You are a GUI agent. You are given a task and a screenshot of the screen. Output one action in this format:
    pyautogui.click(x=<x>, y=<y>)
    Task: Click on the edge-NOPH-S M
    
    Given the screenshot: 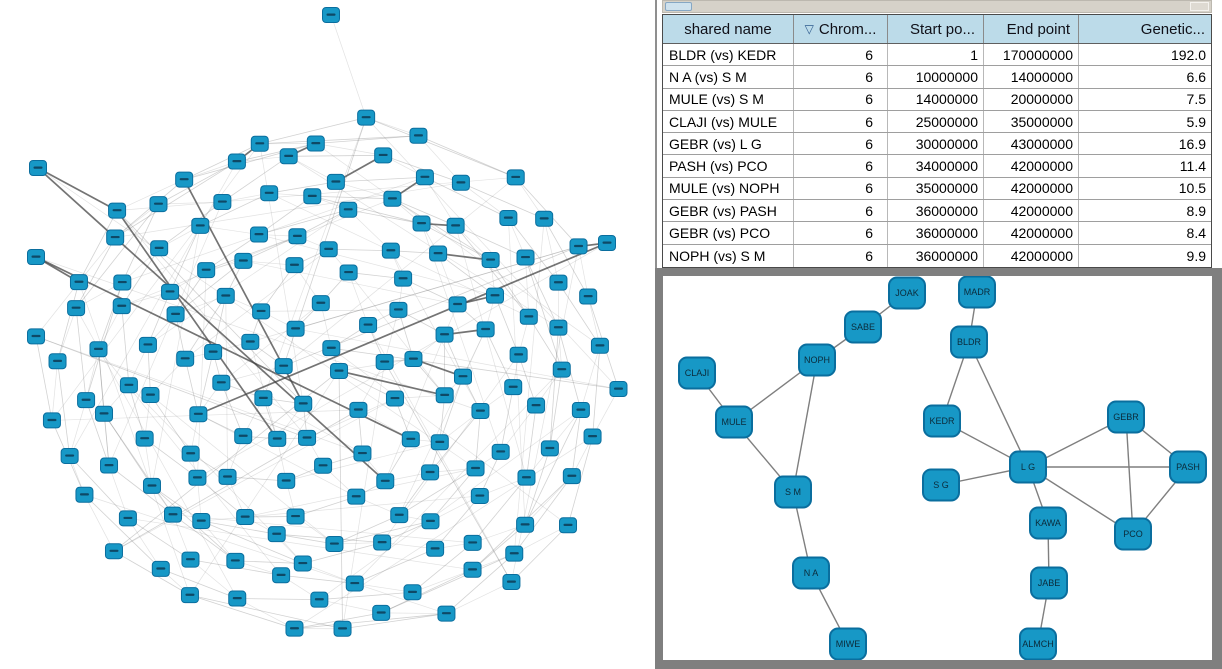 What is the action you would take?
    pyautogui.click(x=805, y=426)
    